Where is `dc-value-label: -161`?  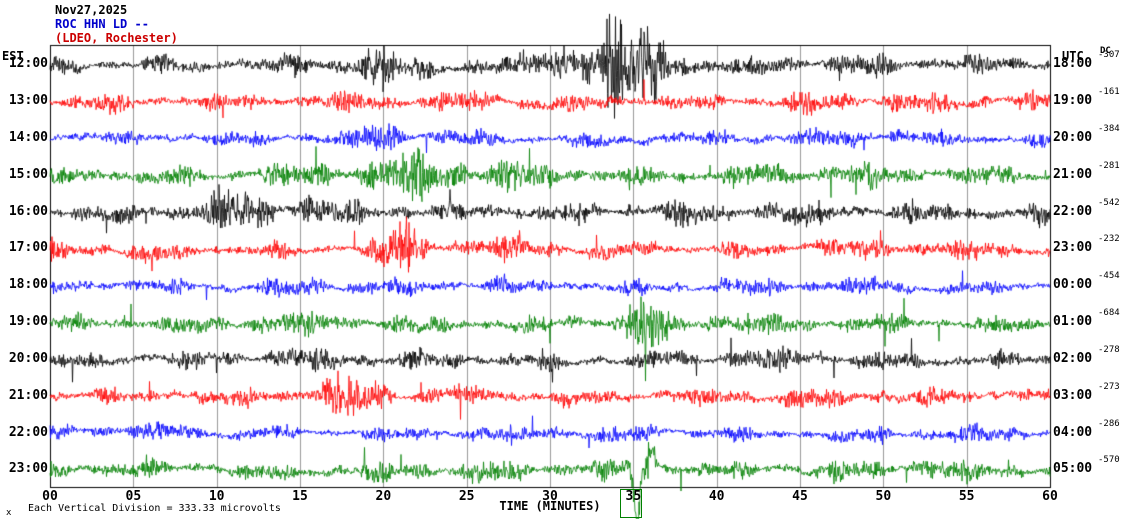
dc-value-label: -161 is located at coordinates (1109, 92).